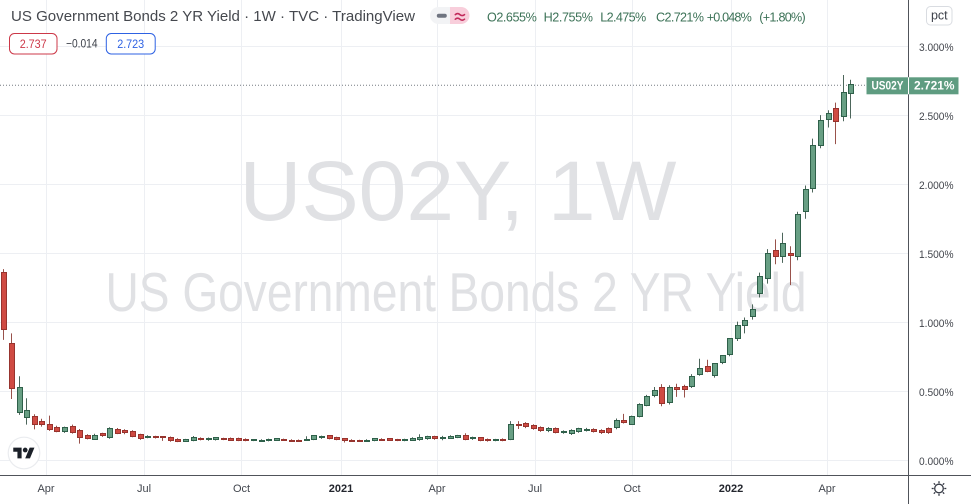 The height and width of the screenshot is (504, 971). Describe the element at coordinates (936, 117) in the screenshot. I see `svg-text: 2.500%` at that location.